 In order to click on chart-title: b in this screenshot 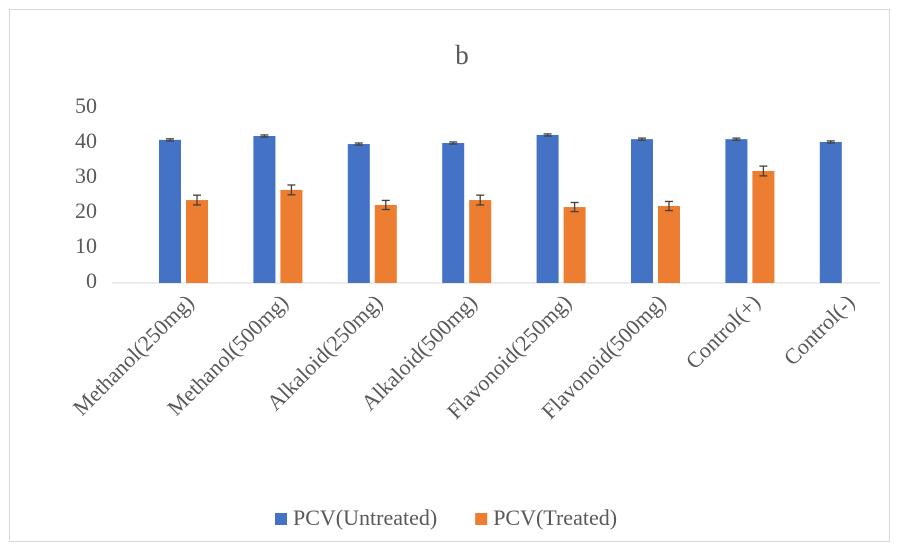, I will do `click(462, 55)`.